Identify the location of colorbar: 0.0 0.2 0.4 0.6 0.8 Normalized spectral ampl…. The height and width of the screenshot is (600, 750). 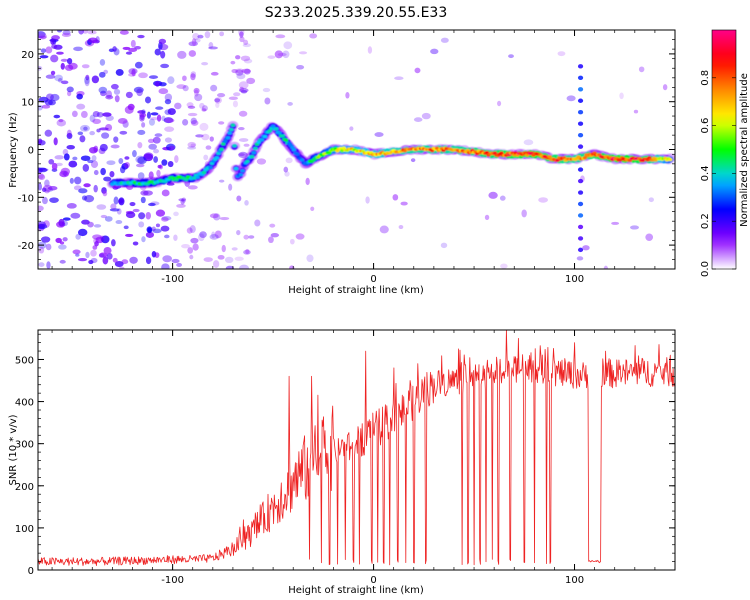
(725, 153).